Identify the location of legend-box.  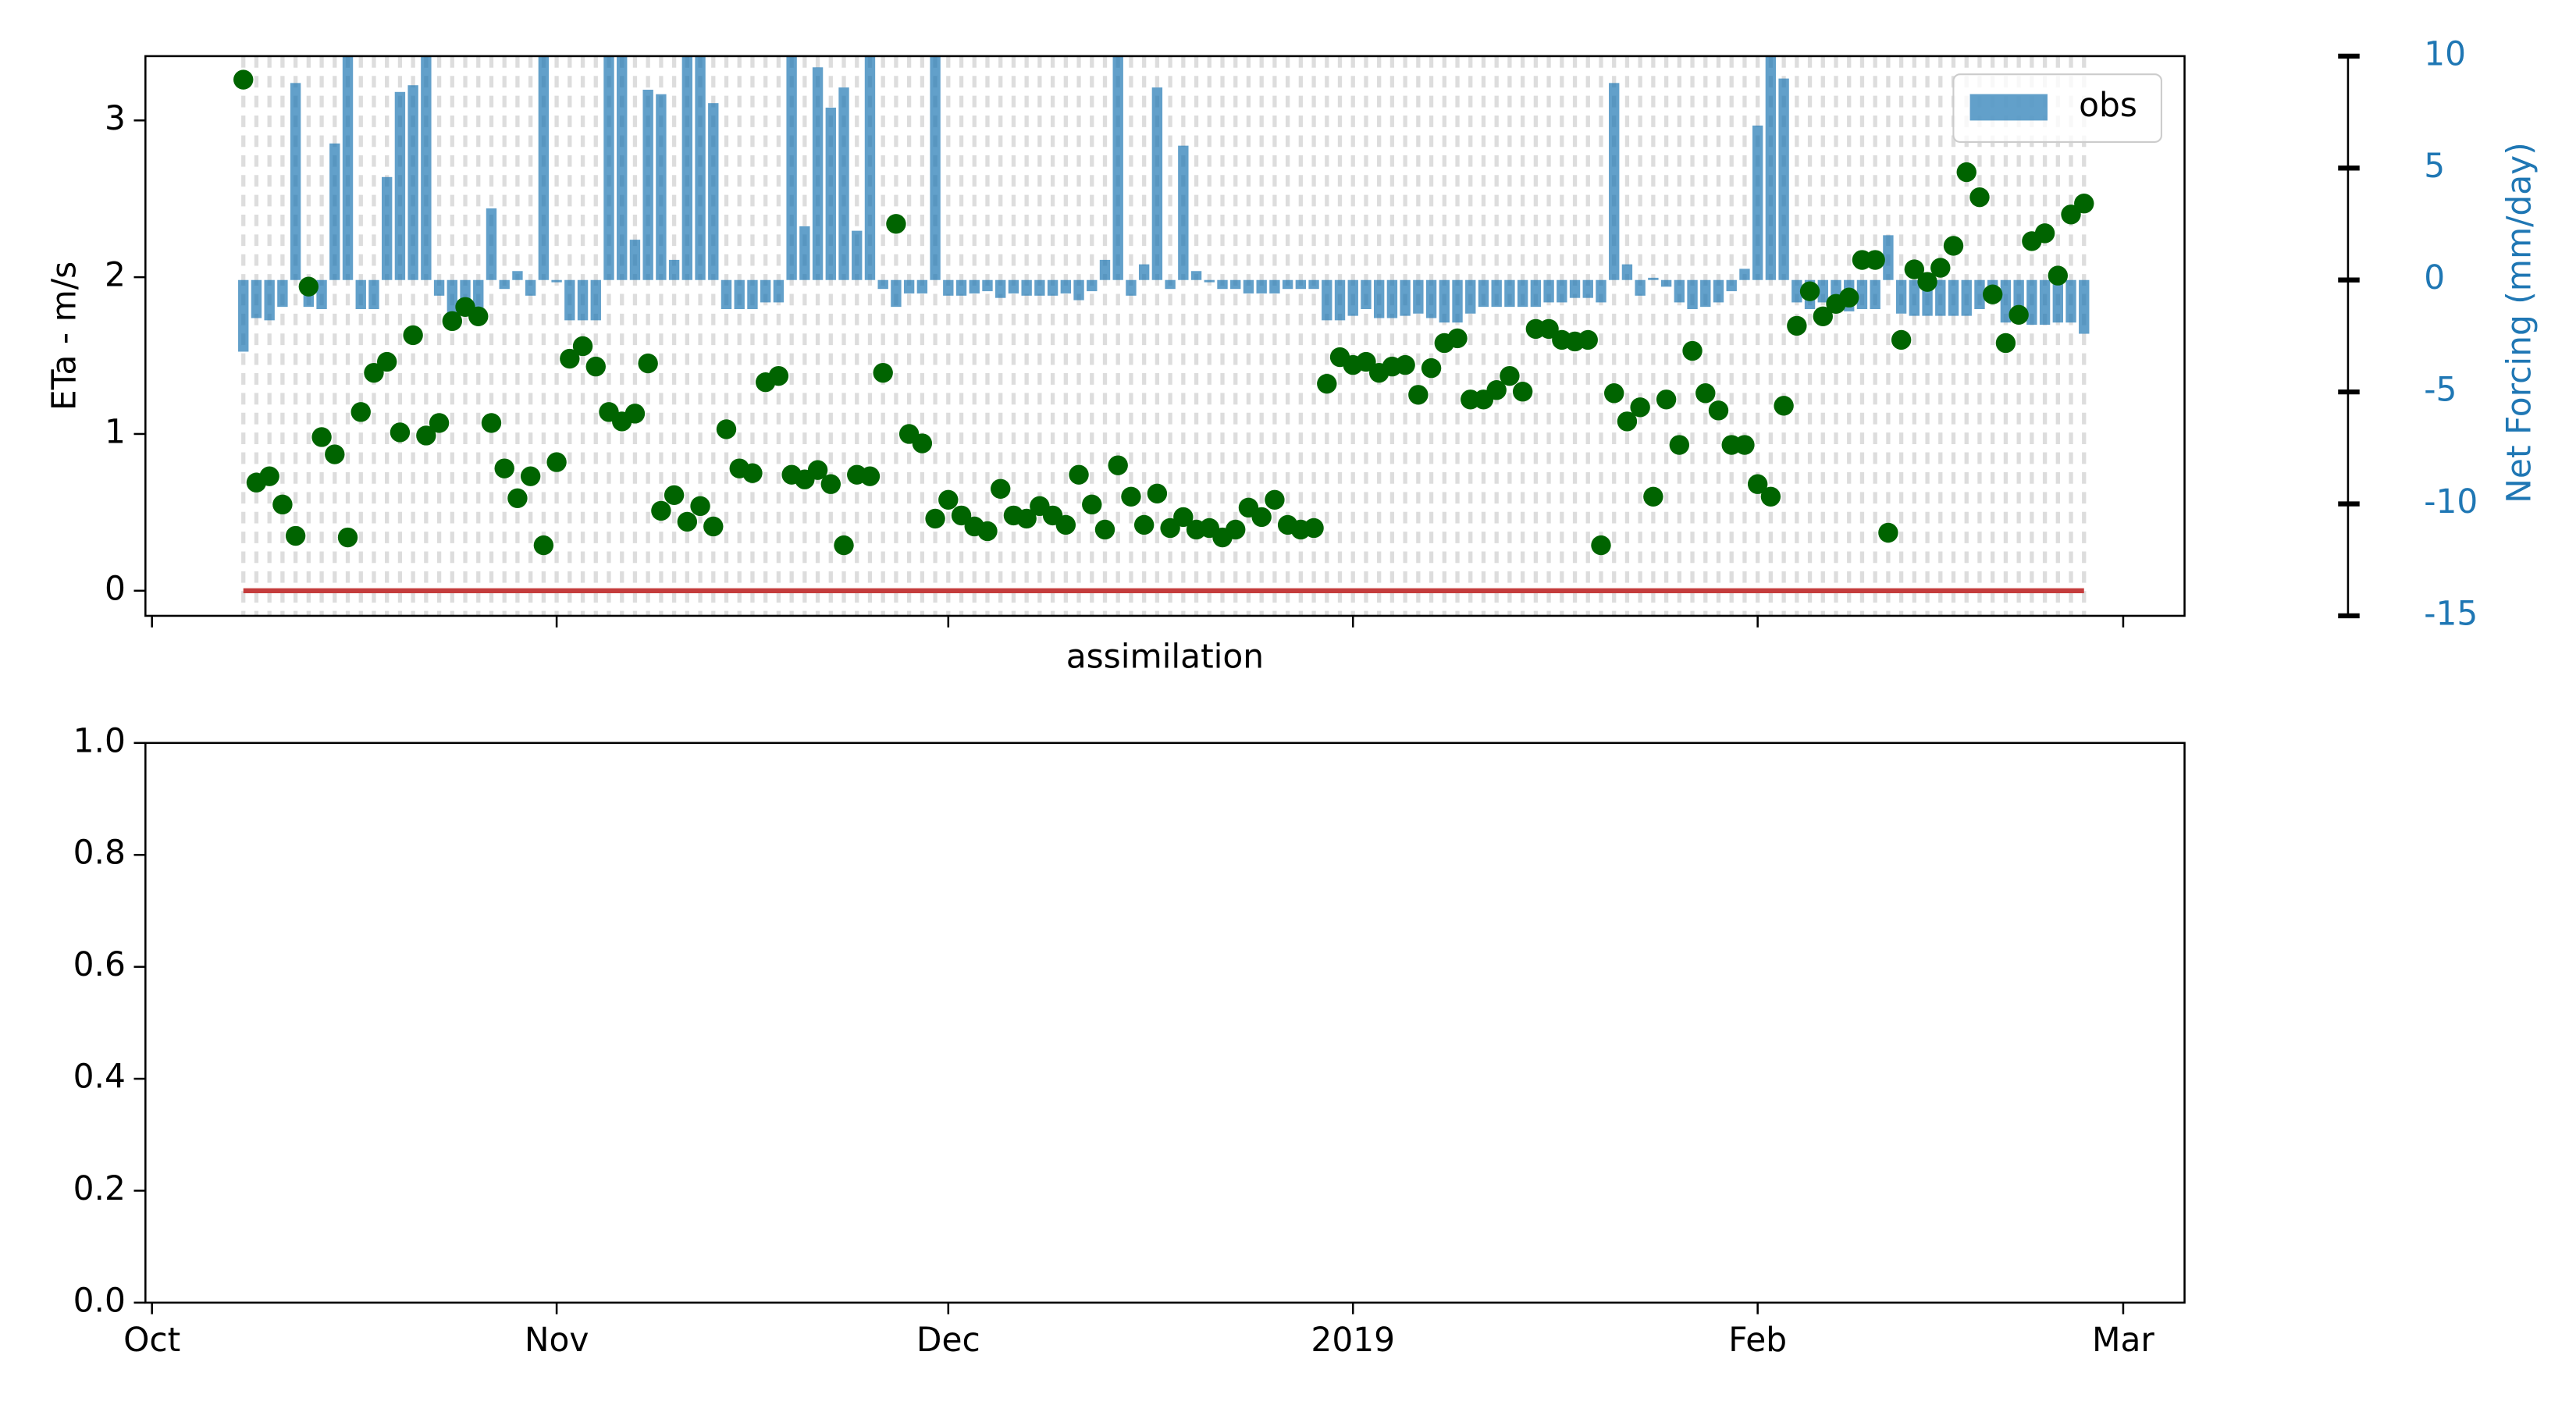
(2057, 108).